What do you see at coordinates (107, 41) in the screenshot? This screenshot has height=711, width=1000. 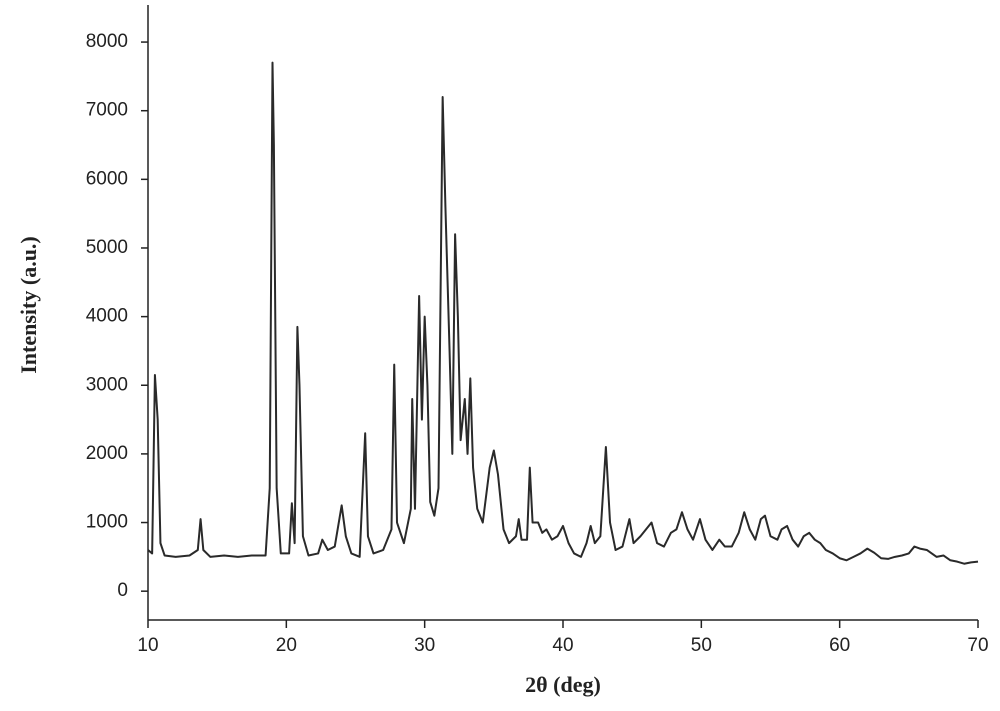 I see `y-tick-label: 8000` at bounding box center [107, 41].